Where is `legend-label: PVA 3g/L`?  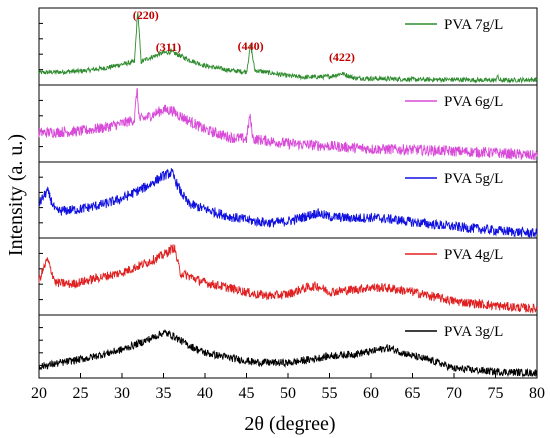
legend-label: PVA 3g/L is located at coordinates (473, 332).